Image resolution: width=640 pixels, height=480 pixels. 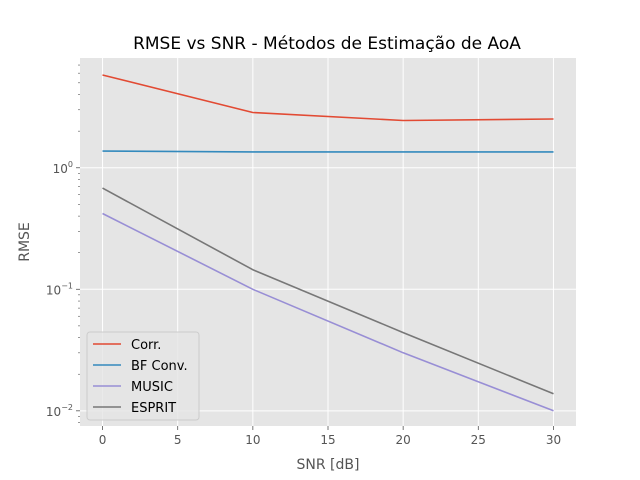 What do you see at coordinates (140, 377) in the screenshot?
I see `legend-items: Corr. BF Conv. MUSIC ESPRIT` at bounding box center [140, 377].